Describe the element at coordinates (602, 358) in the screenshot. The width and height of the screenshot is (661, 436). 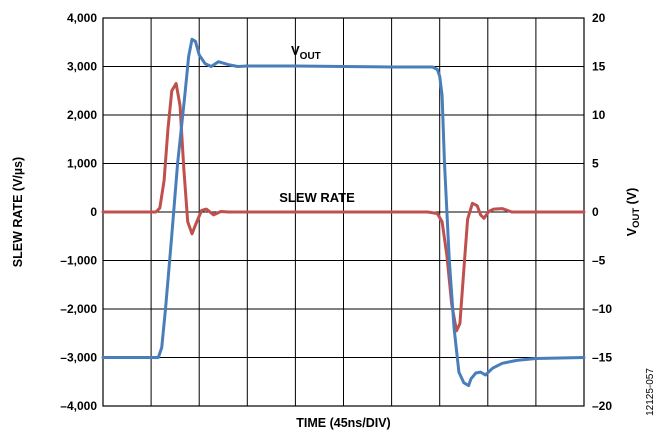
I see `right-tick-label: –15` at that location.